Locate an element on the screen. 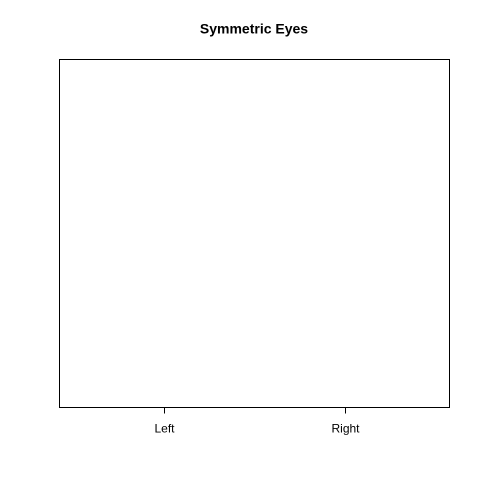 The height and width of the screenshot is (480, 480). chart-title: Symmetric Eyes is located at coordinates (254, 29).